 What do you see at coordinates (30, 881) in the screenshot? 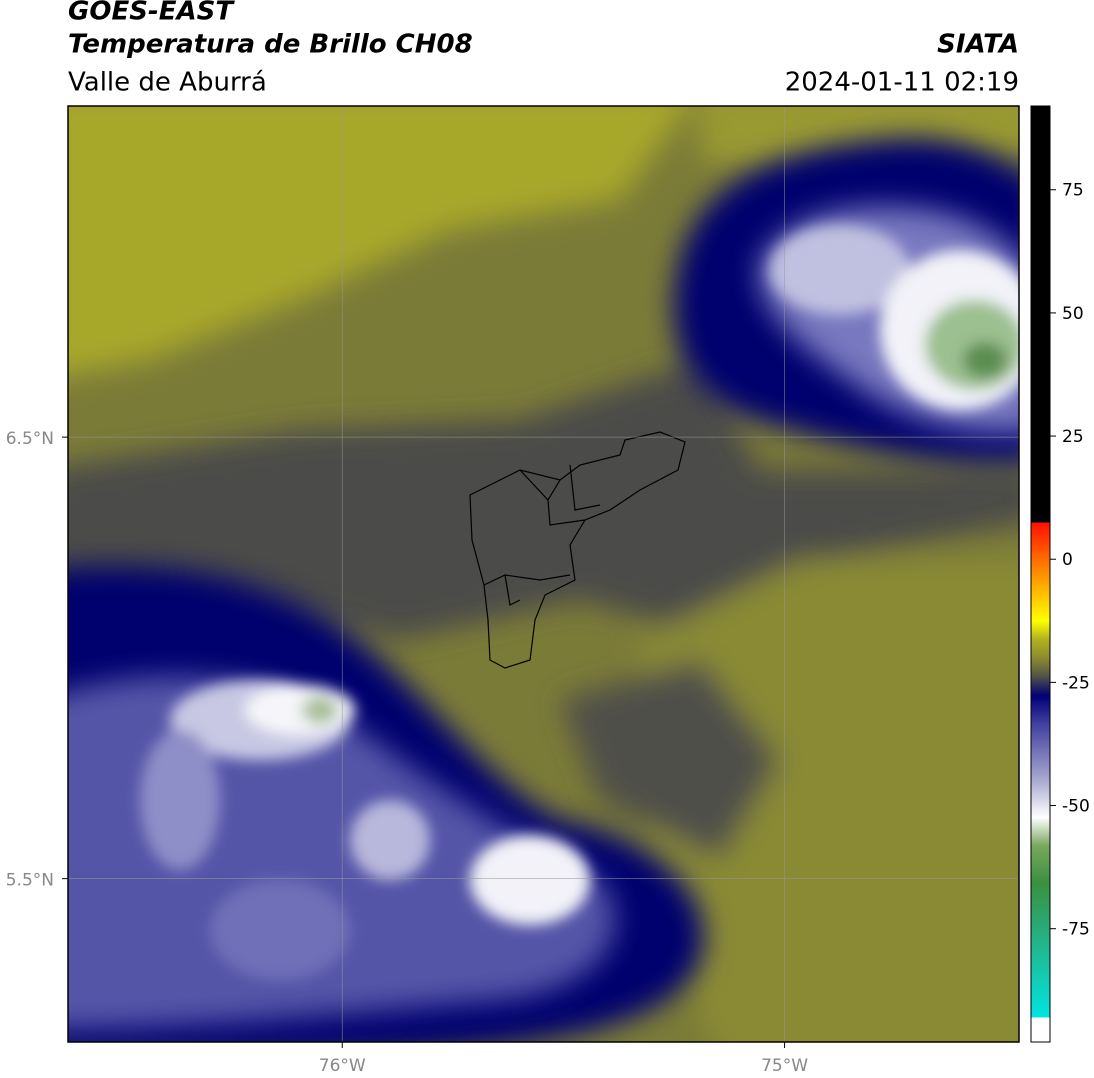
I see `lat-tick-label: 5.5°N` at bounding box center [30, 881].